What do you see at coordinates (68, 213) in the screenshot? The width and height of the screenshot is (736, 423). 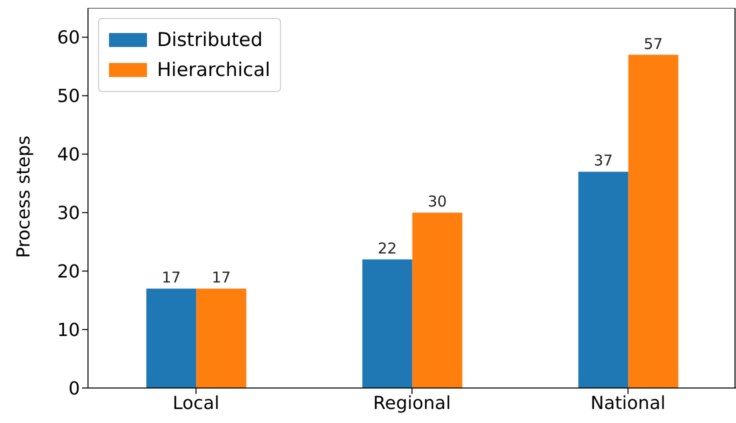 I see `y-tick-label: 30` at bounding box center [68, 213].